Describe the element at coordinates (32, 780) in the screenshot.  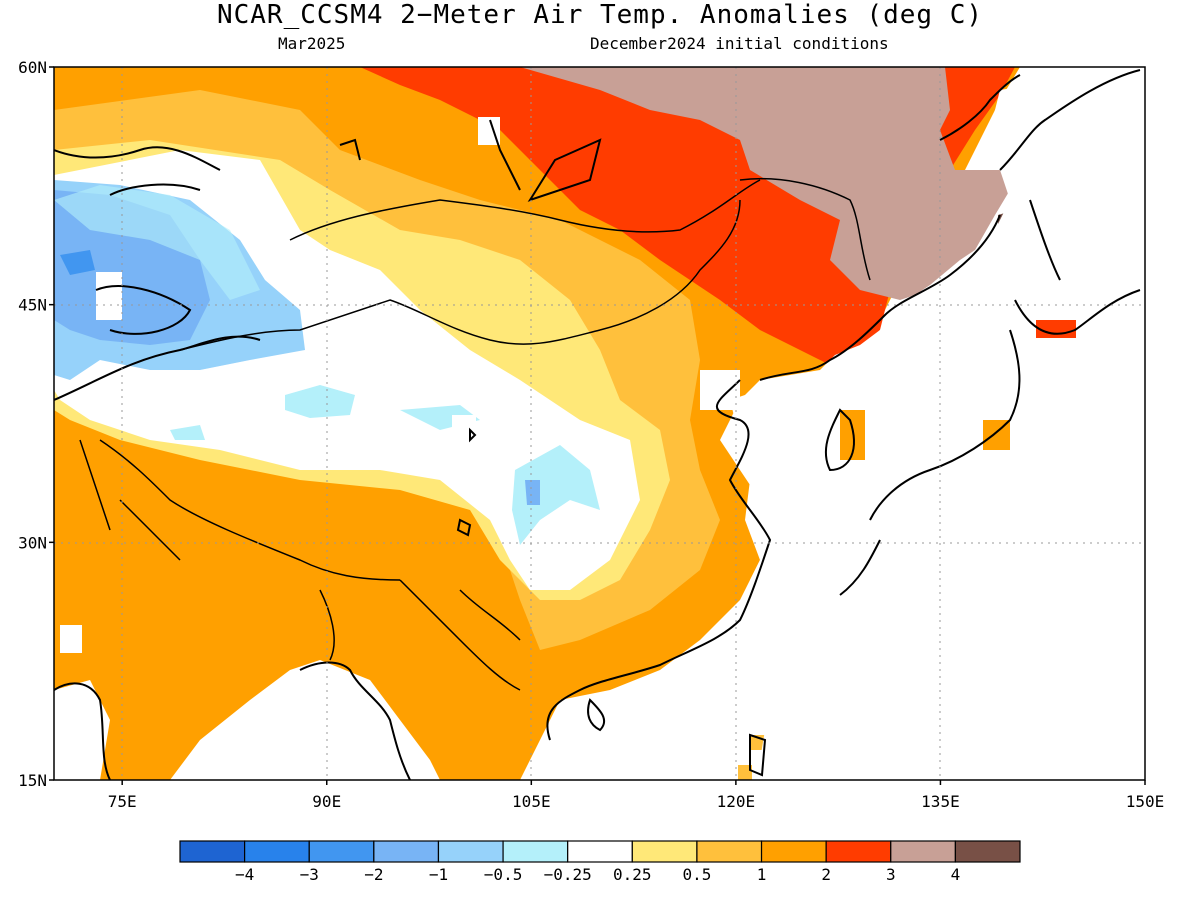
I see `lat-label: 15N` at that location.